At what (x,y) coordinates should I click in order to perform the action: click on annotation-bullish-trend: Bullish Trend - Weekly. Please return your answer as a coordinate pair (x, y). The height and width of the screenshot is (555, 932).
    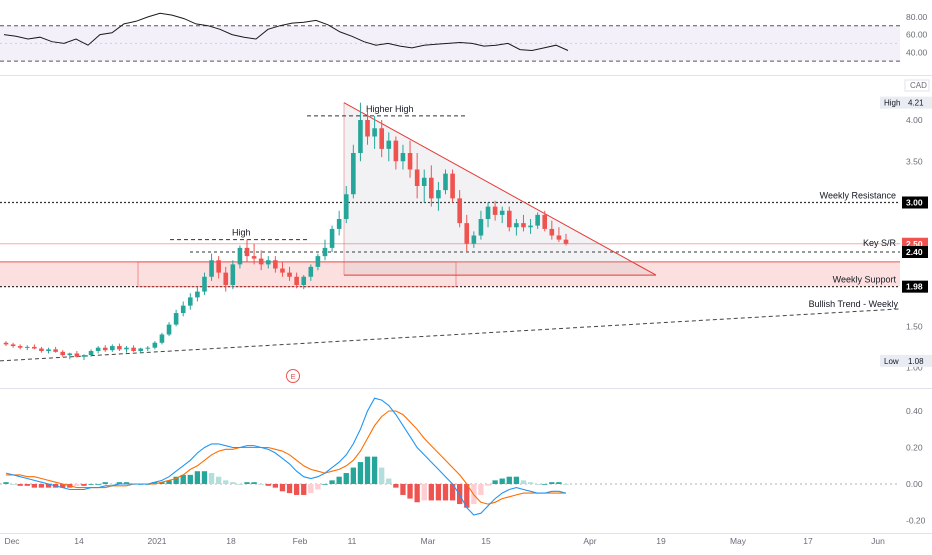
    Looking at the image, I should click on (854, 304).